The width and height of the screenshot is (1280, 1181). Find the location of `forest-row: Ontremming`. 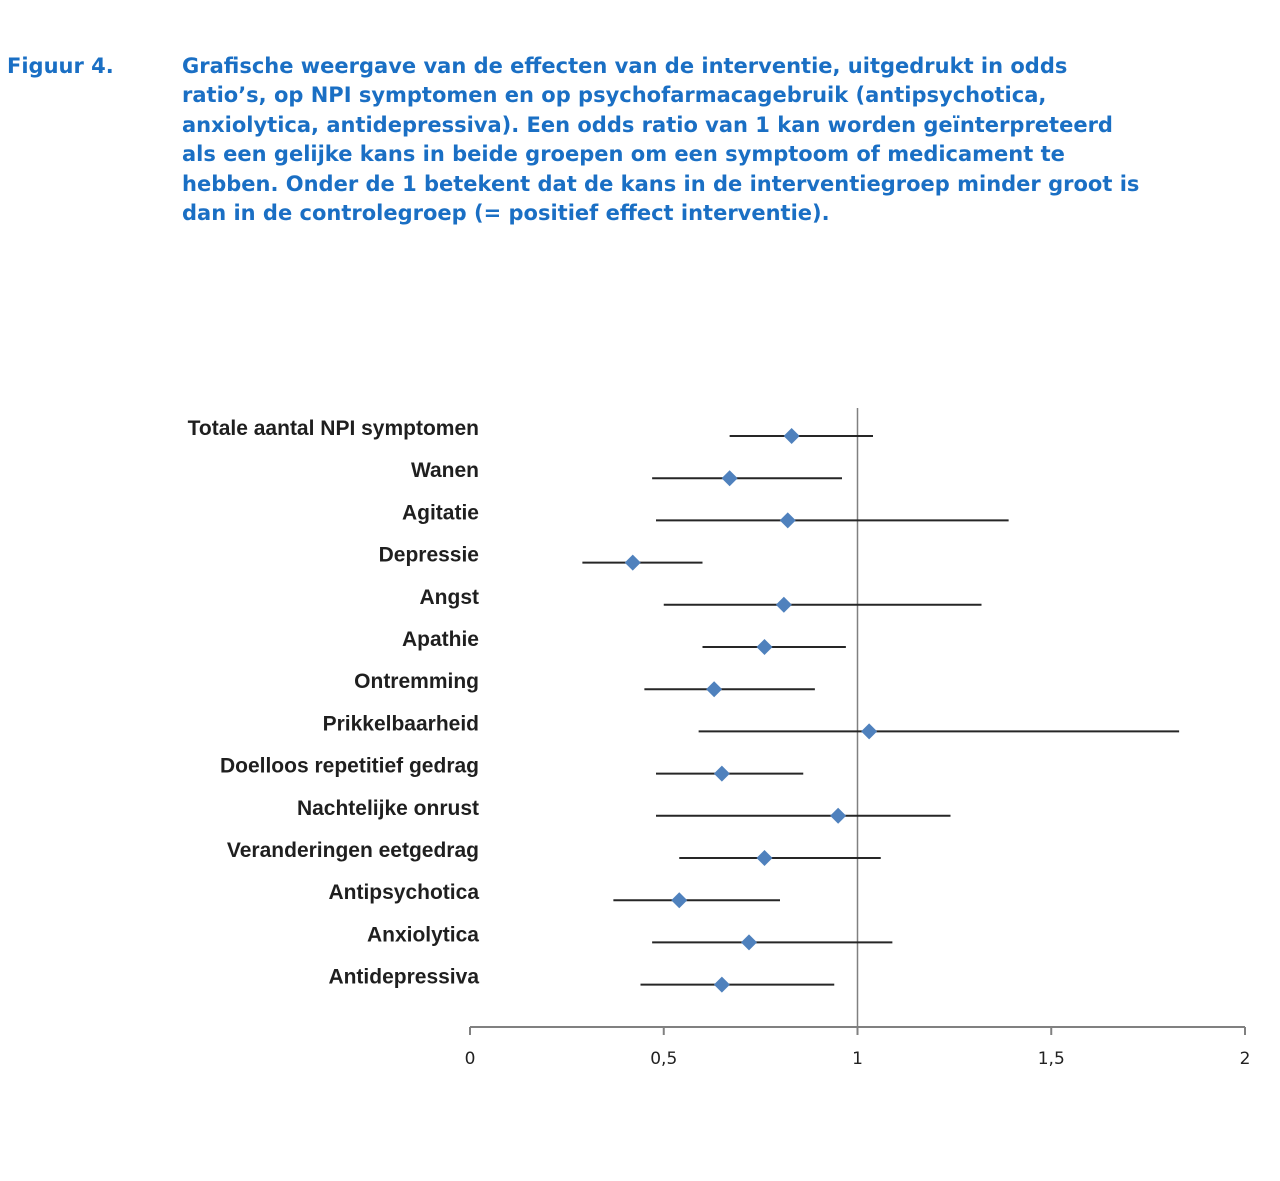

forest-row: Ontremming is located at coordinates (584, 684).